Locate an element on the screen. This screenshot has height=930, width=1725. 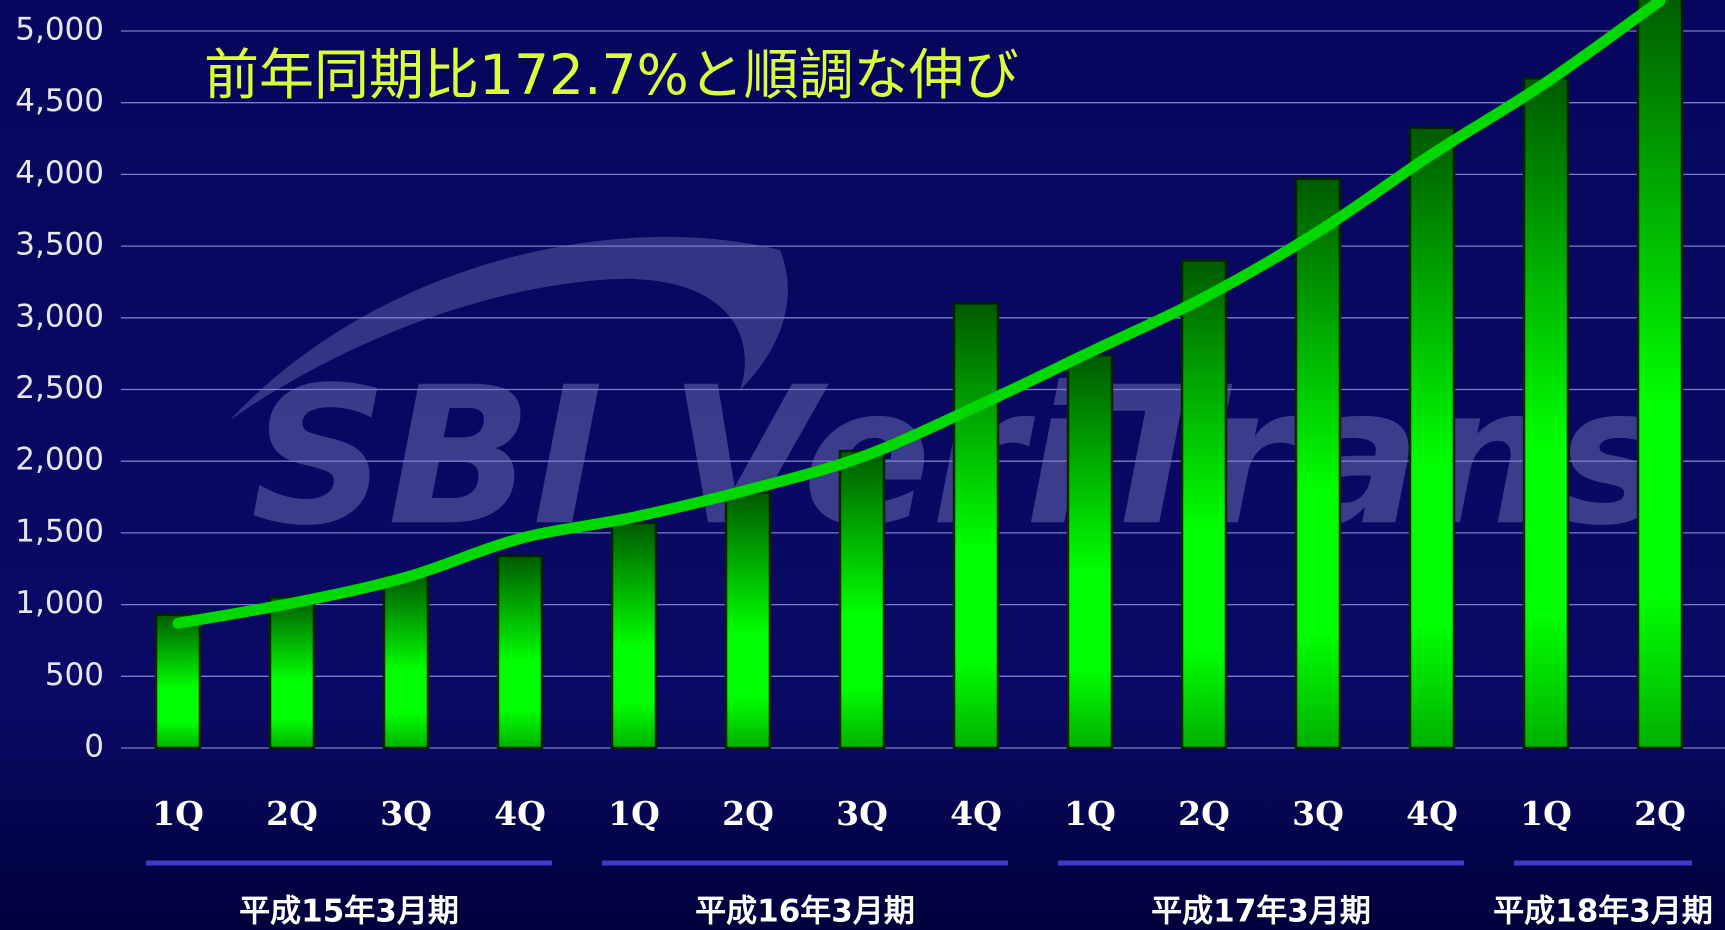
group-label: 平成17年3月期 is located at coordinates (1261, 912).